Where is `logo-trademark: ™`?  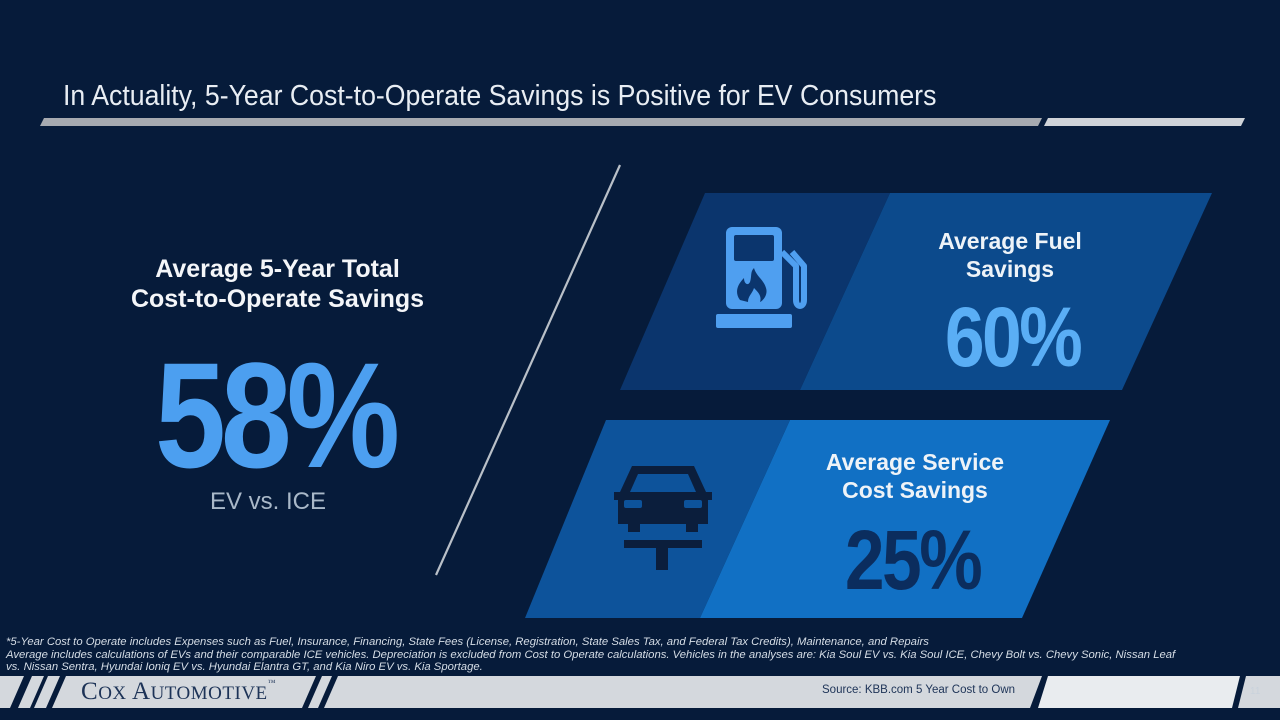 logo-trademark: ™ is located at coordinates (272, 682).